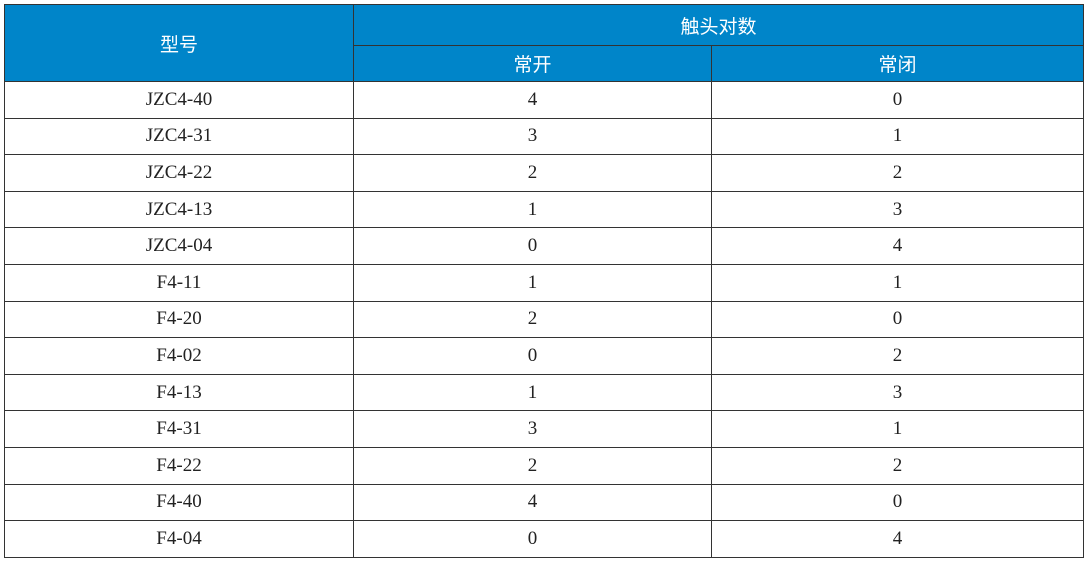  What do you see at coordinates (179, 282) in the screenshot?
I see `model-cell: F4-11` at bounding box center [179, 282].